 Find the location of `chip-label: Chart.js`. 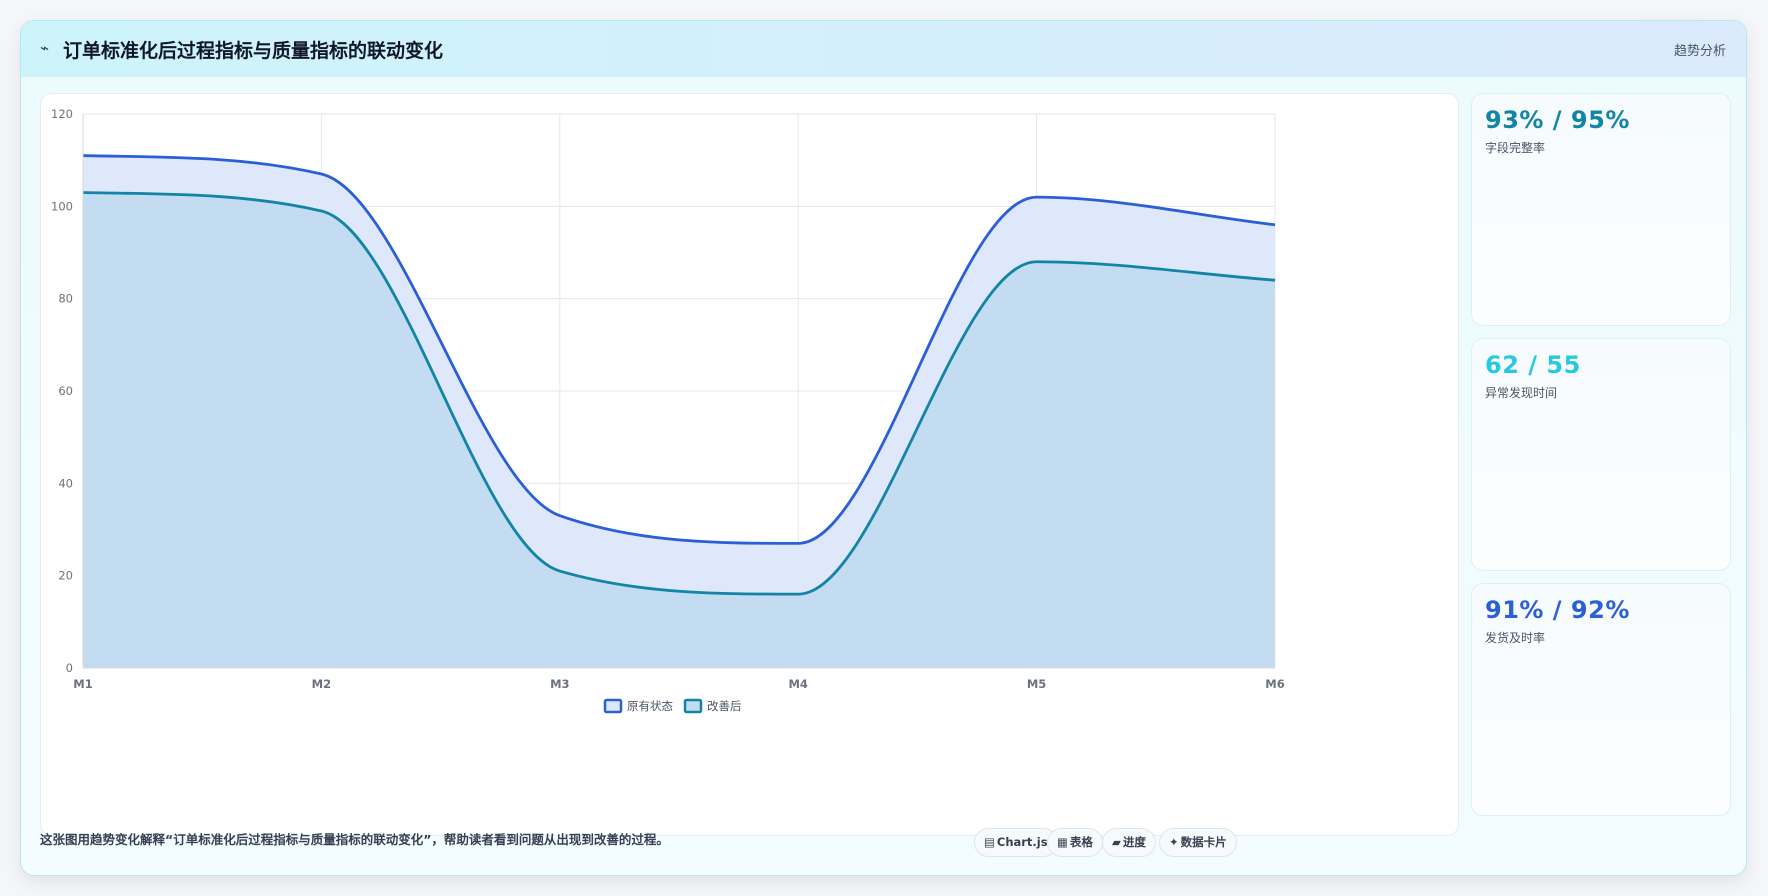

chip-label: Chart.js is located at coordinates (1022, 842).